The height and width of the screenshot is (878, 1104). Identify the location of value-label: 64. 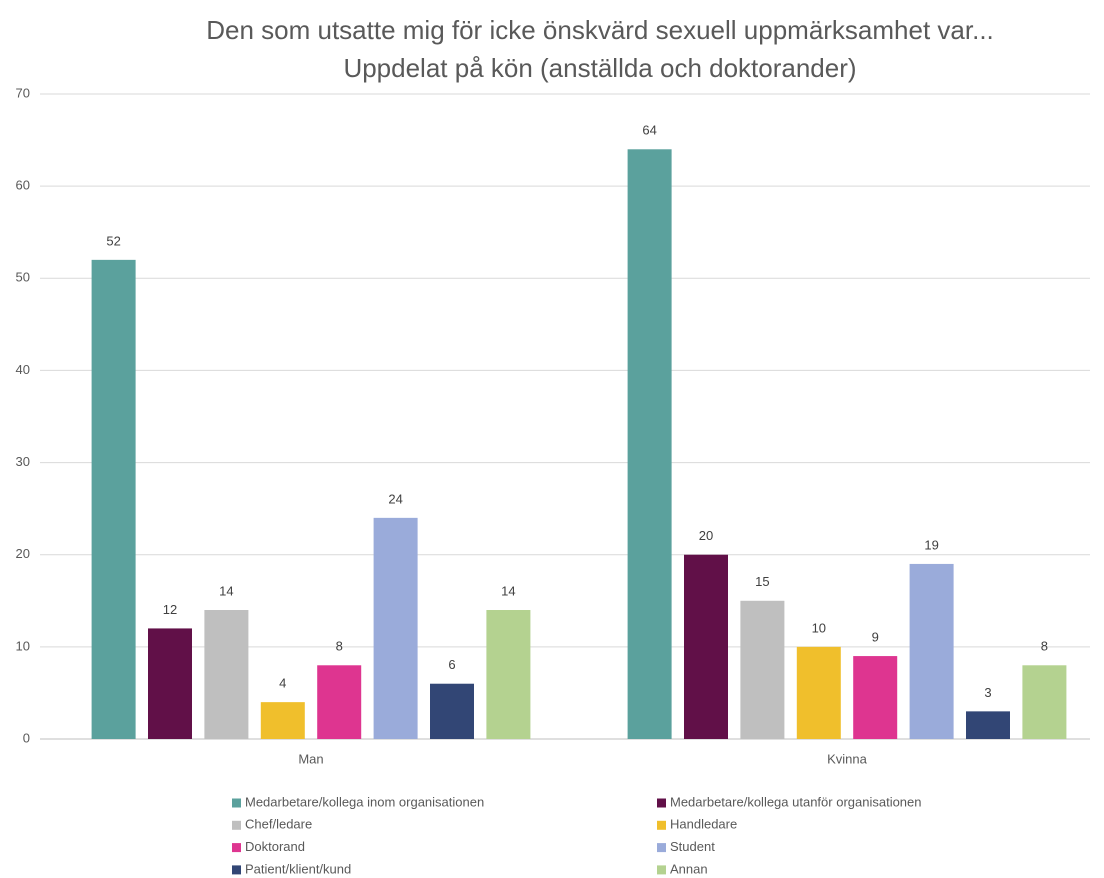
(649, 130).